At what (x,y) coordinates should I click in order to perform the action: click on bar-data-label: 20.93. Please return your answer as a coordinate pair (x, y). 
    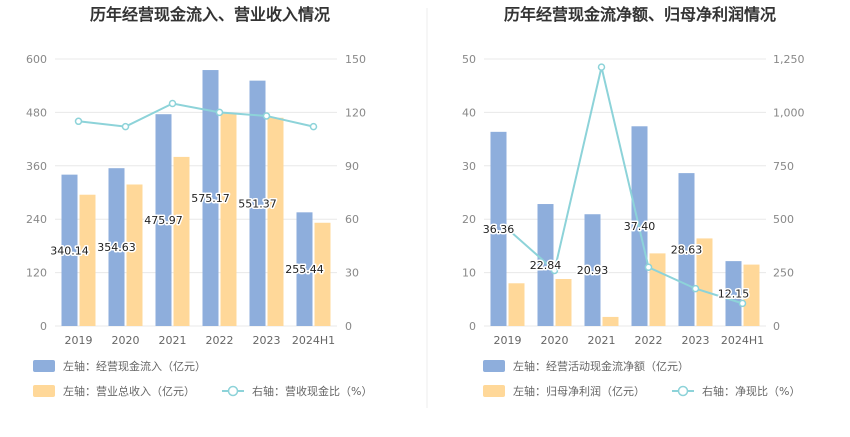
    Looking at the image, I should click on (593, 270).